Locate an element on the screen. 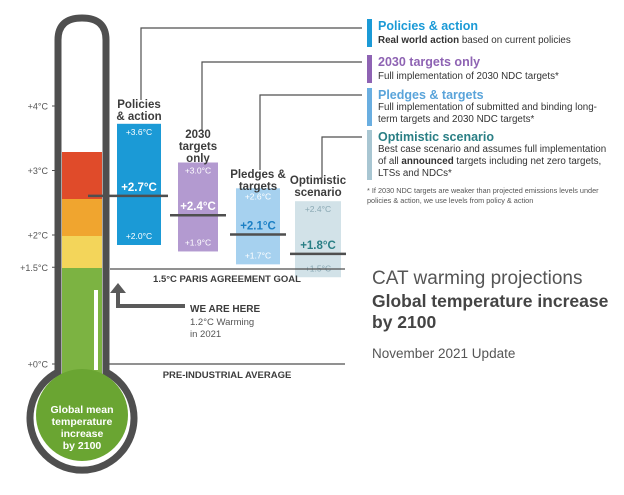 The height and width of the screenshot is (495, 624). bar-low-label-1: +1.9°C is located at coordinates (198, 242).